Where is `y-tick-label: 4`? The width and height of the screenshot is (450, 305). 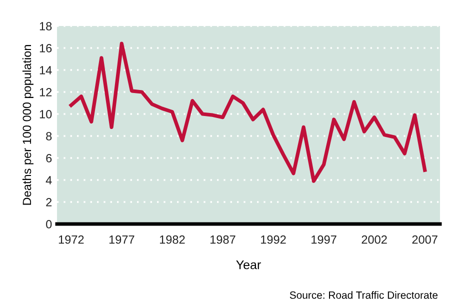 y-tick-label: 4 is located at coordinates (49, 180).